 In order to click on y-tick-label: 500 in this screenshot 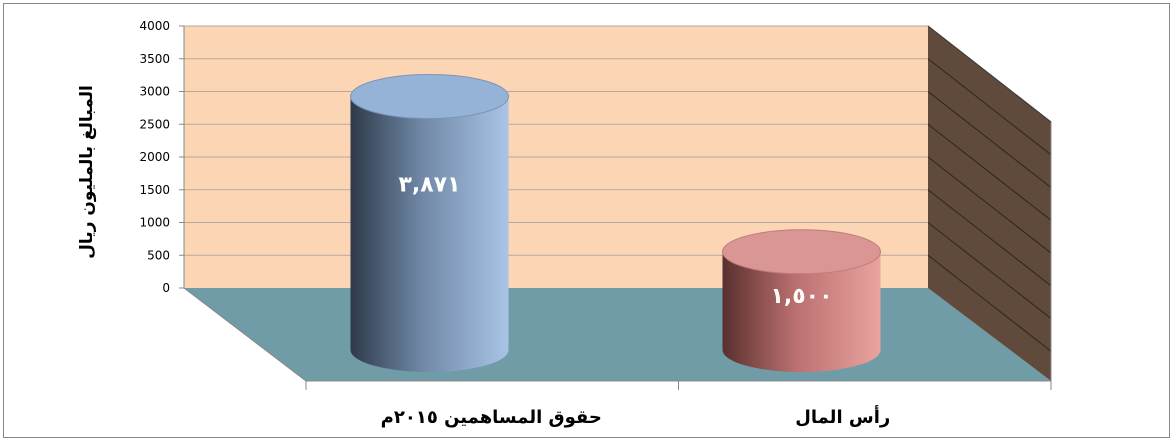, I will do `click(158, 255)`.